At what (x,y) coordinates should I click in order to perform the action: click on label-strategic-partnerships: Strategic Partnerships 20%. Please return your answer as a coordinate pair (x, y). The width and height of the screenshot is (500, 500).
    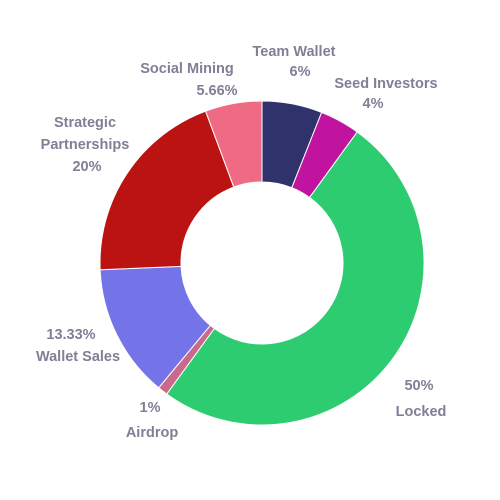
    Looking at the image, I should click on (87, 145).